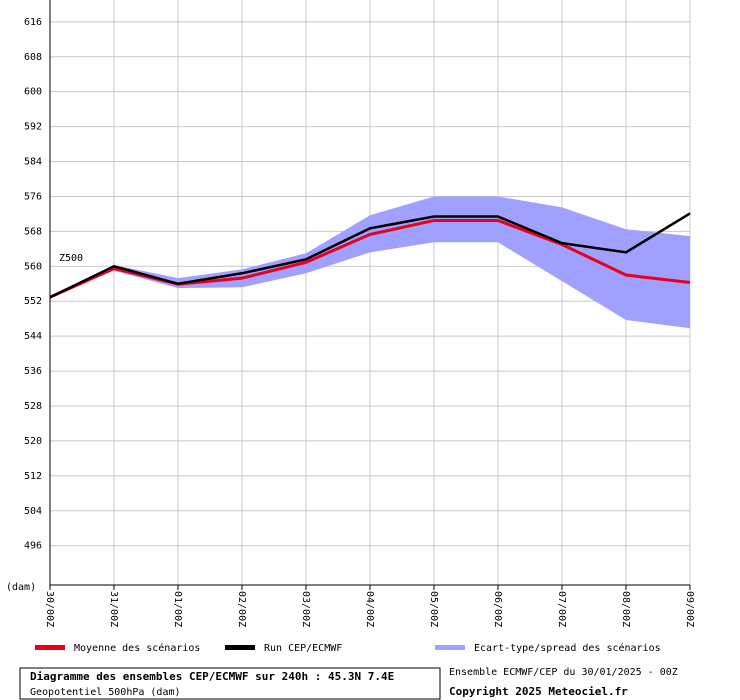  What do you see at coordinates (33, 22) in the screenshot?
I see `y-tick-label: 616` at bounding box center [33, 22].